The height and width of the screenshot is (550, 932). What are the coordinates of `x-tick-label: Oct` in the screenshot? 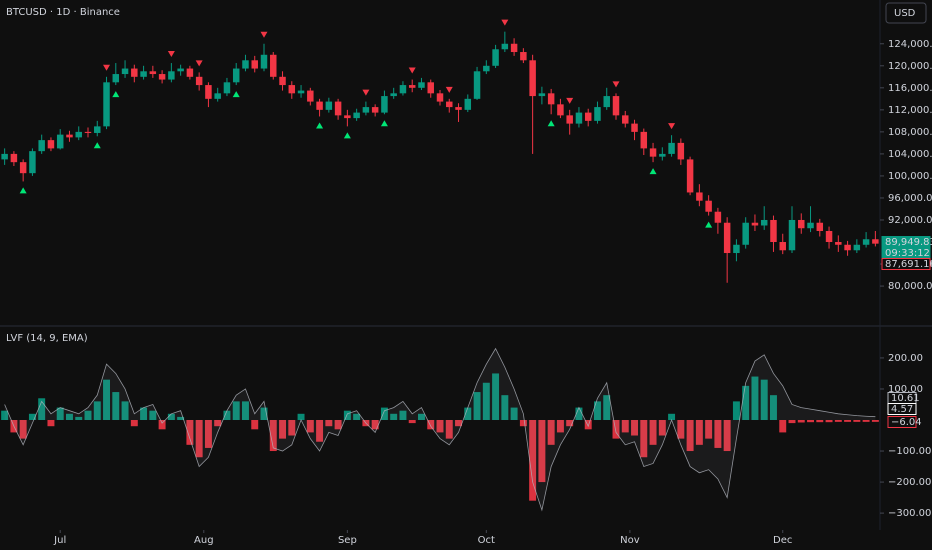 It's located at (486, 540).